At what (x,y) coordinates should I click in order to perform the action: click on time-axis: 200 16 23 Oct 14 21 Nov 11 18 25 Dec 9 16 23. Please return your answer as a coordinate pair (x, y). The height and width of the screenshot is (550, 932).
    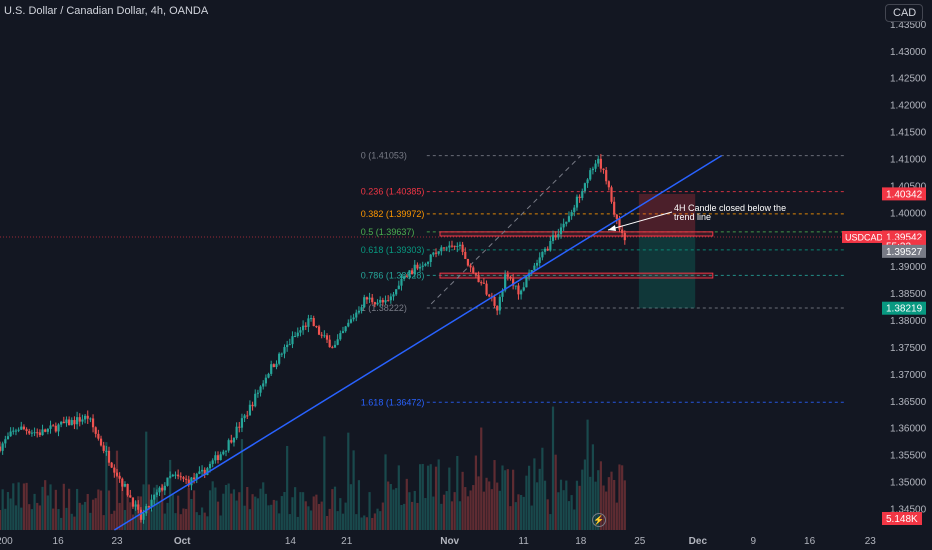
    Looking at the image, I should click on (438, 541).